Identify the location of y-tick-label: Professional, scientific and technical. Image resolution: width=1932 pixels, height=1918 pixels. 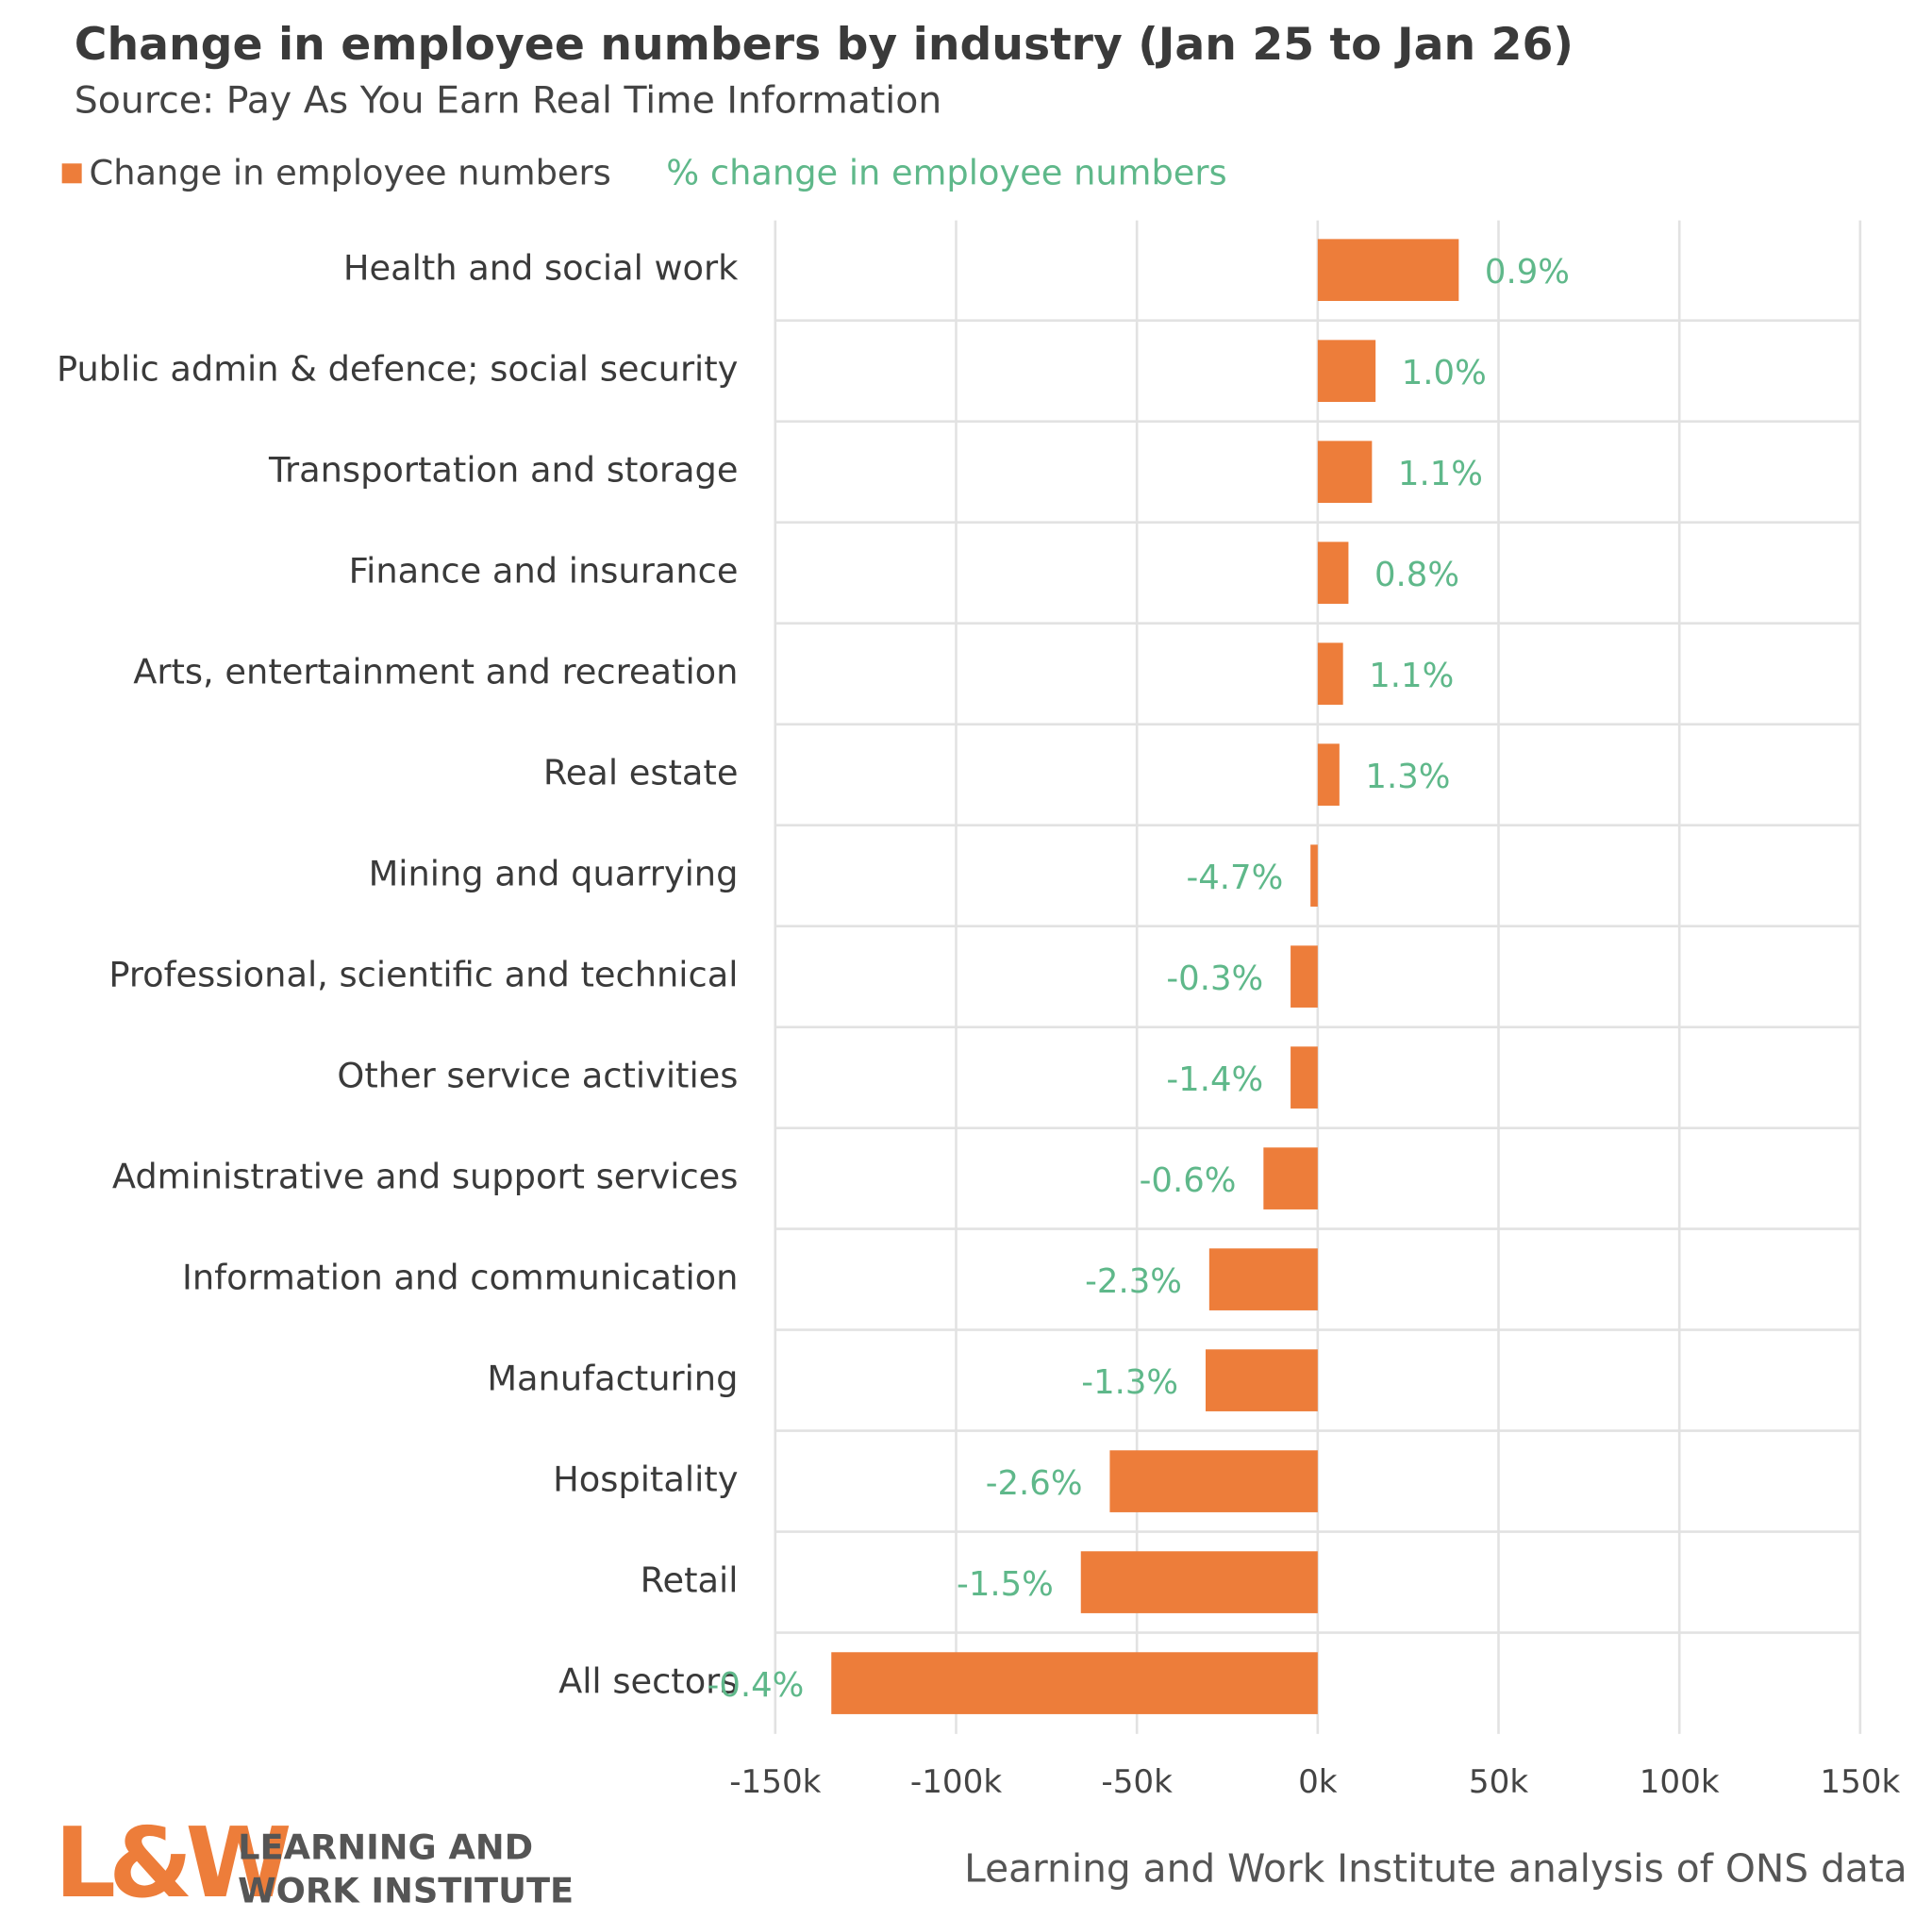
(423, 975).